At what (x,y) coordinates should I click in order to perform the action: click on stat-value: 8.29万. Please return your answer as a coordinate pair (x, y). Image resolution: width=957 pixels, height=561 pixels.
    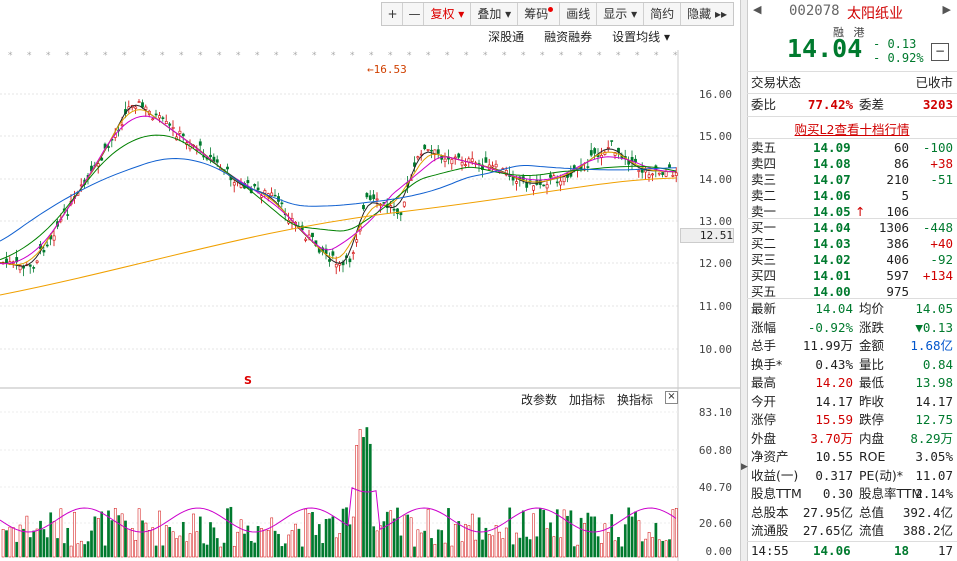
    Looking at the image, I should click on (931, 438).